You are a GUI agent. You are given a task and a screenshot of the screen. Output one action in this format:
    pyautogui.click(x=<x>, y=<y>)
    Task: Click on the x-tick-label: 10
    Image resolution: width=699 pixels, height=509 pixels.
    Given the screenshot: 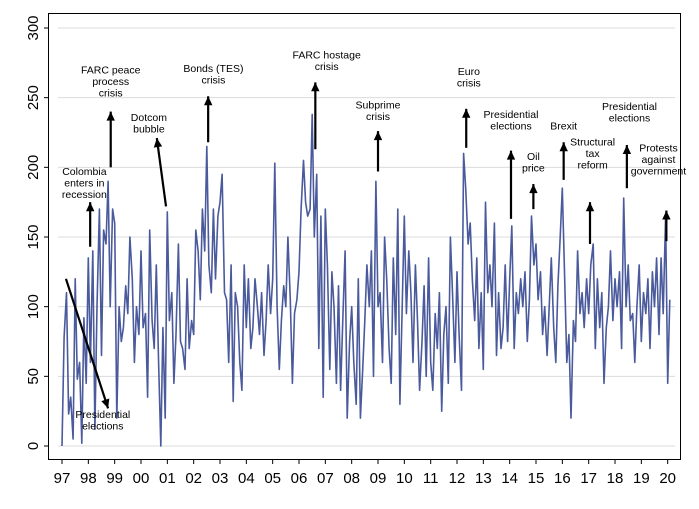 What is the action you would take?
    pyautogui.click(x=404, y=478)
    